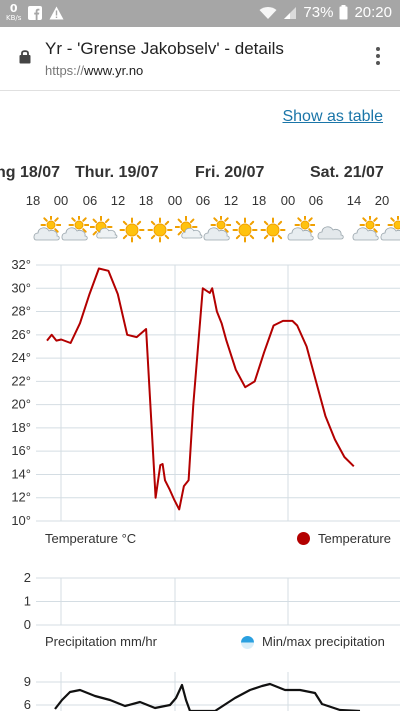 This screenshot has height=711, width=400. I want to click on precipitation-tick-label: 0, so click(27, 624).